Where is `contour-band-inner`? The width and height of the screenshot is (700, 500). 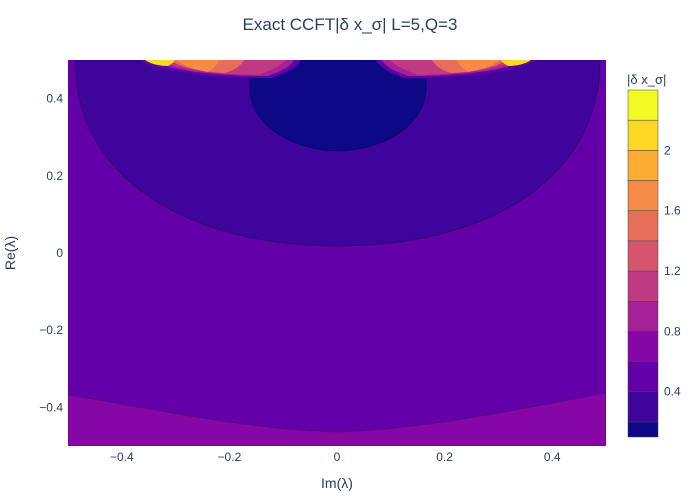
contour-band-inner is located at coordinates (338, 106).